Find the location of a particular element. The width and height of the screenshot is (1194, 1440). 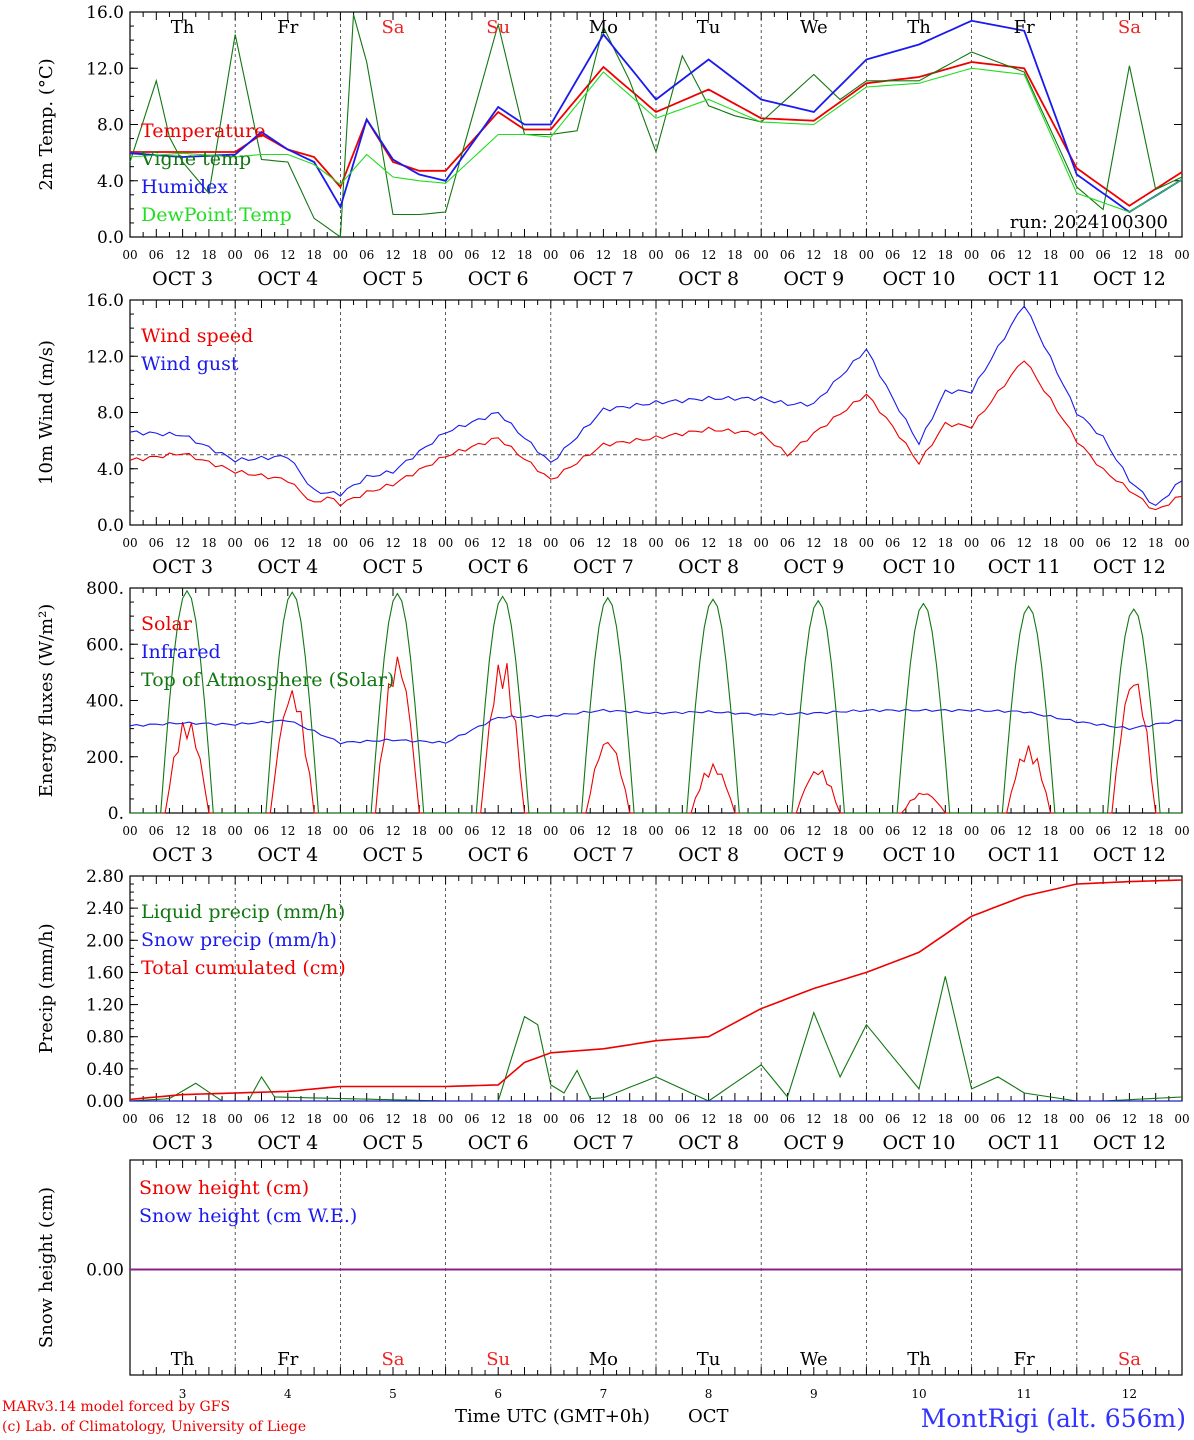

y-tick-label: 800. is located at coordinates (105, 589).